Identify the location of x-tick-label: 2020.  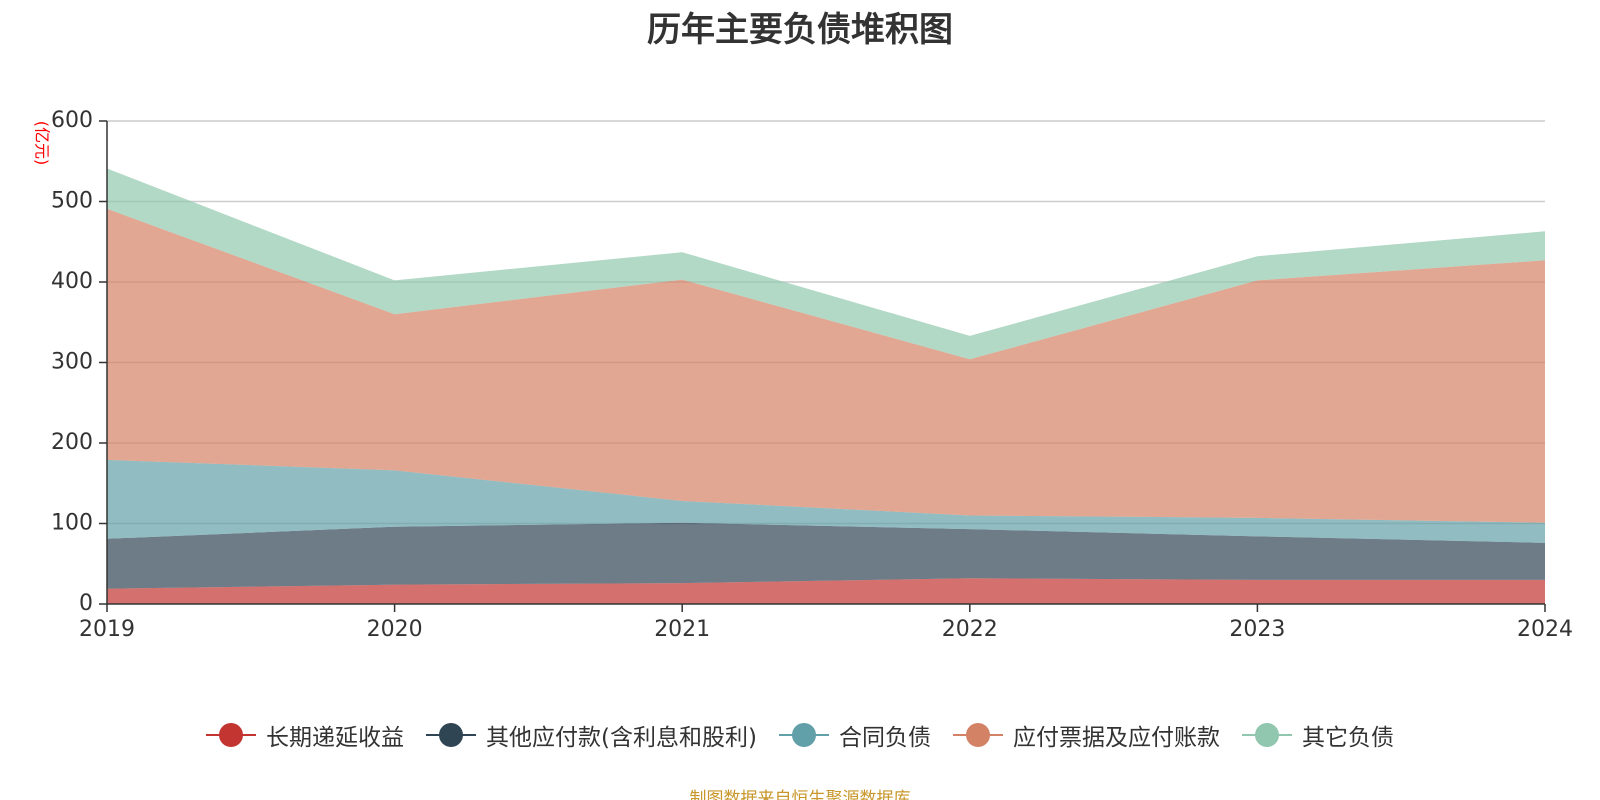
(395, 629).